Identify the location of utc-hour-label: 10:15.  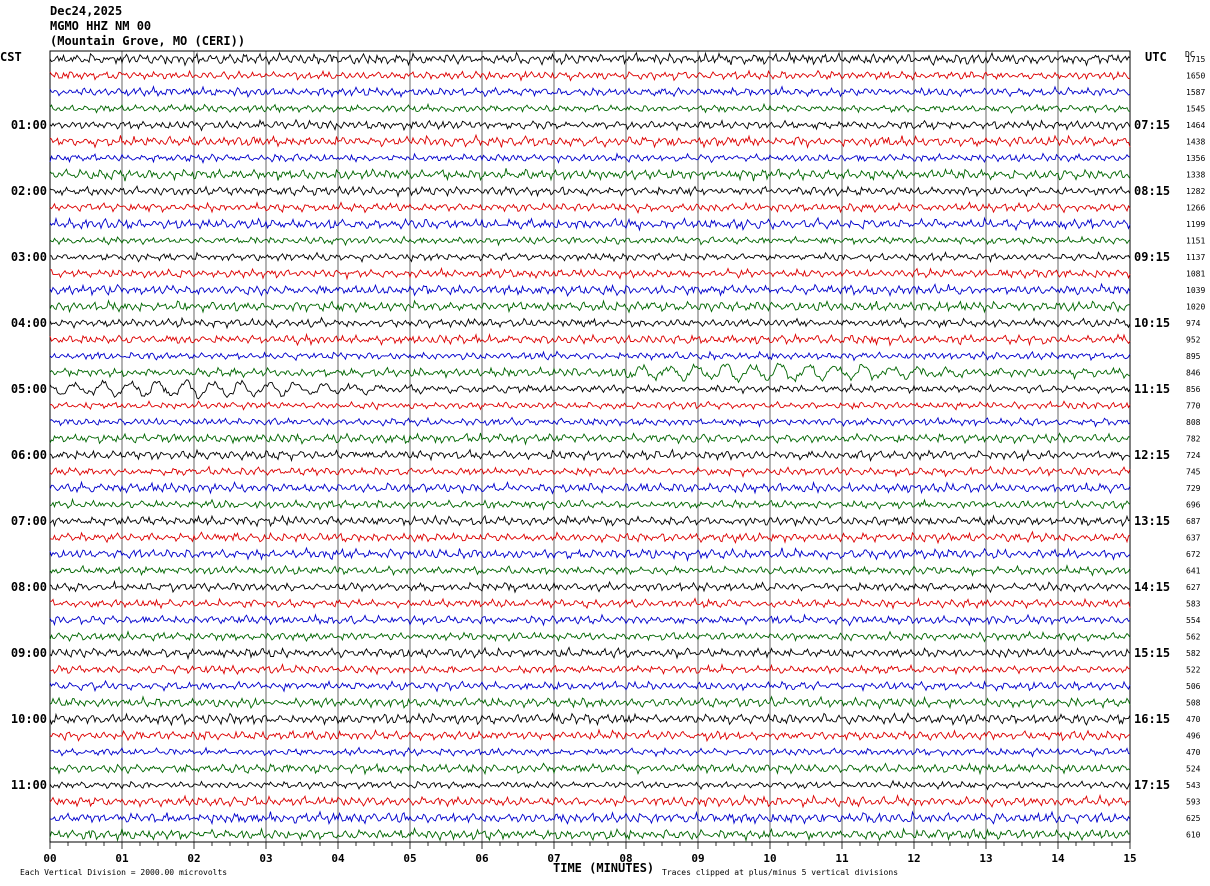
(1152, 323).